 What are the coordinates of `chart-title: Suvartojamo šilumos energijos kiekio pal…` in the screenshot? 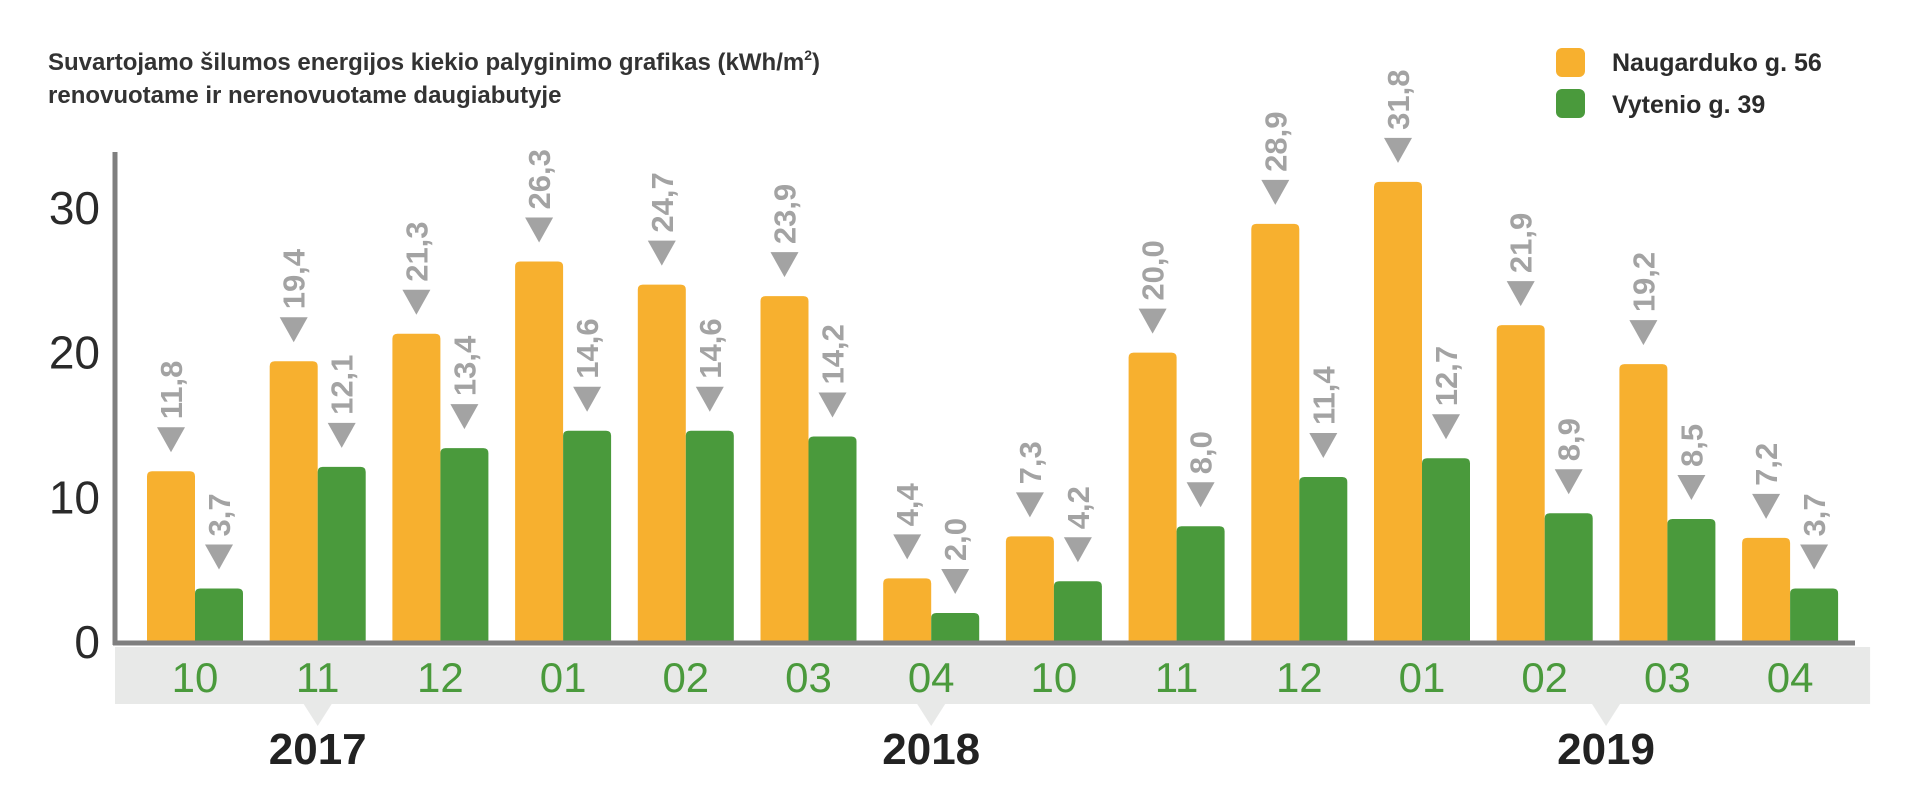 It's located at (434, 61).